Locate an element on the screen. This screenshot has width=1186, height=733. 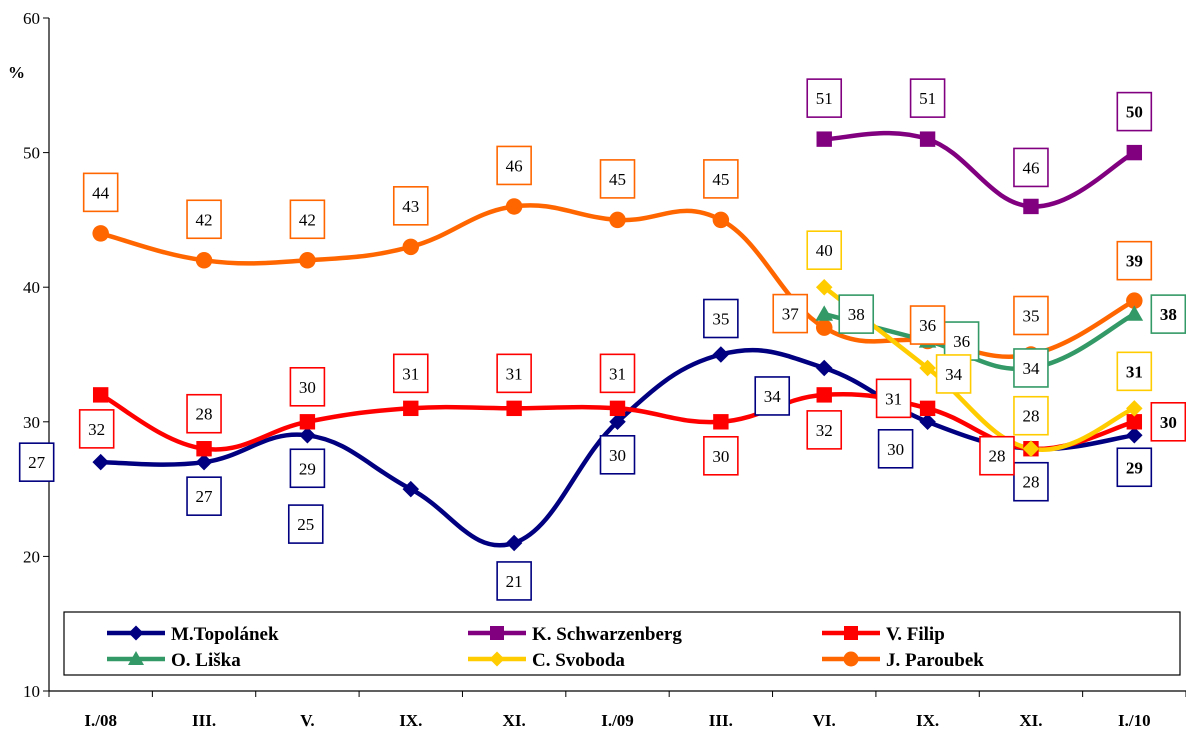
data-point-c-svoboda is located at coordinates (1031, 448).